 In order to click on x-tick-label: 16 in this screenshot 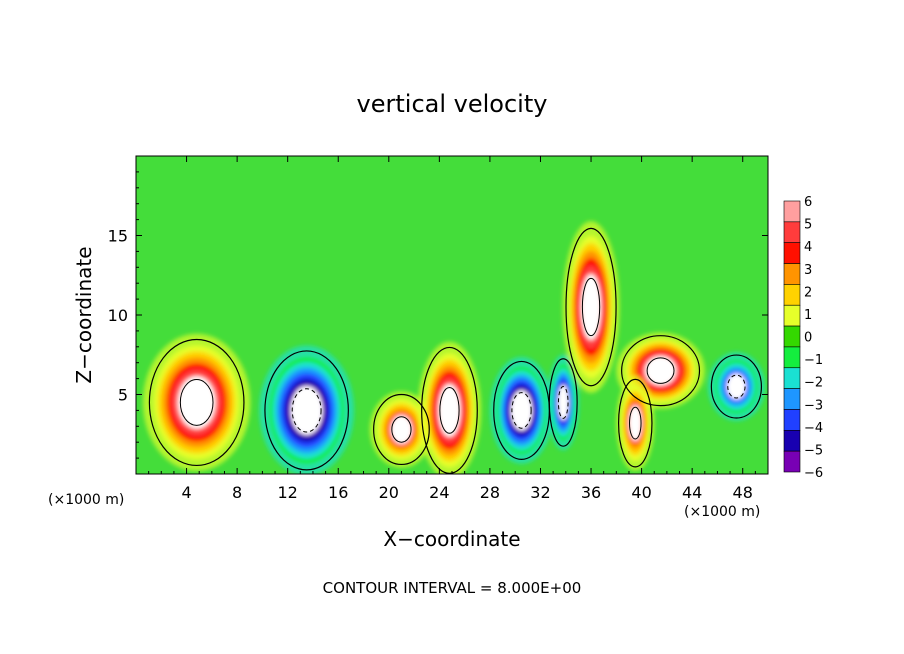, I will do `click(338, 492)`.